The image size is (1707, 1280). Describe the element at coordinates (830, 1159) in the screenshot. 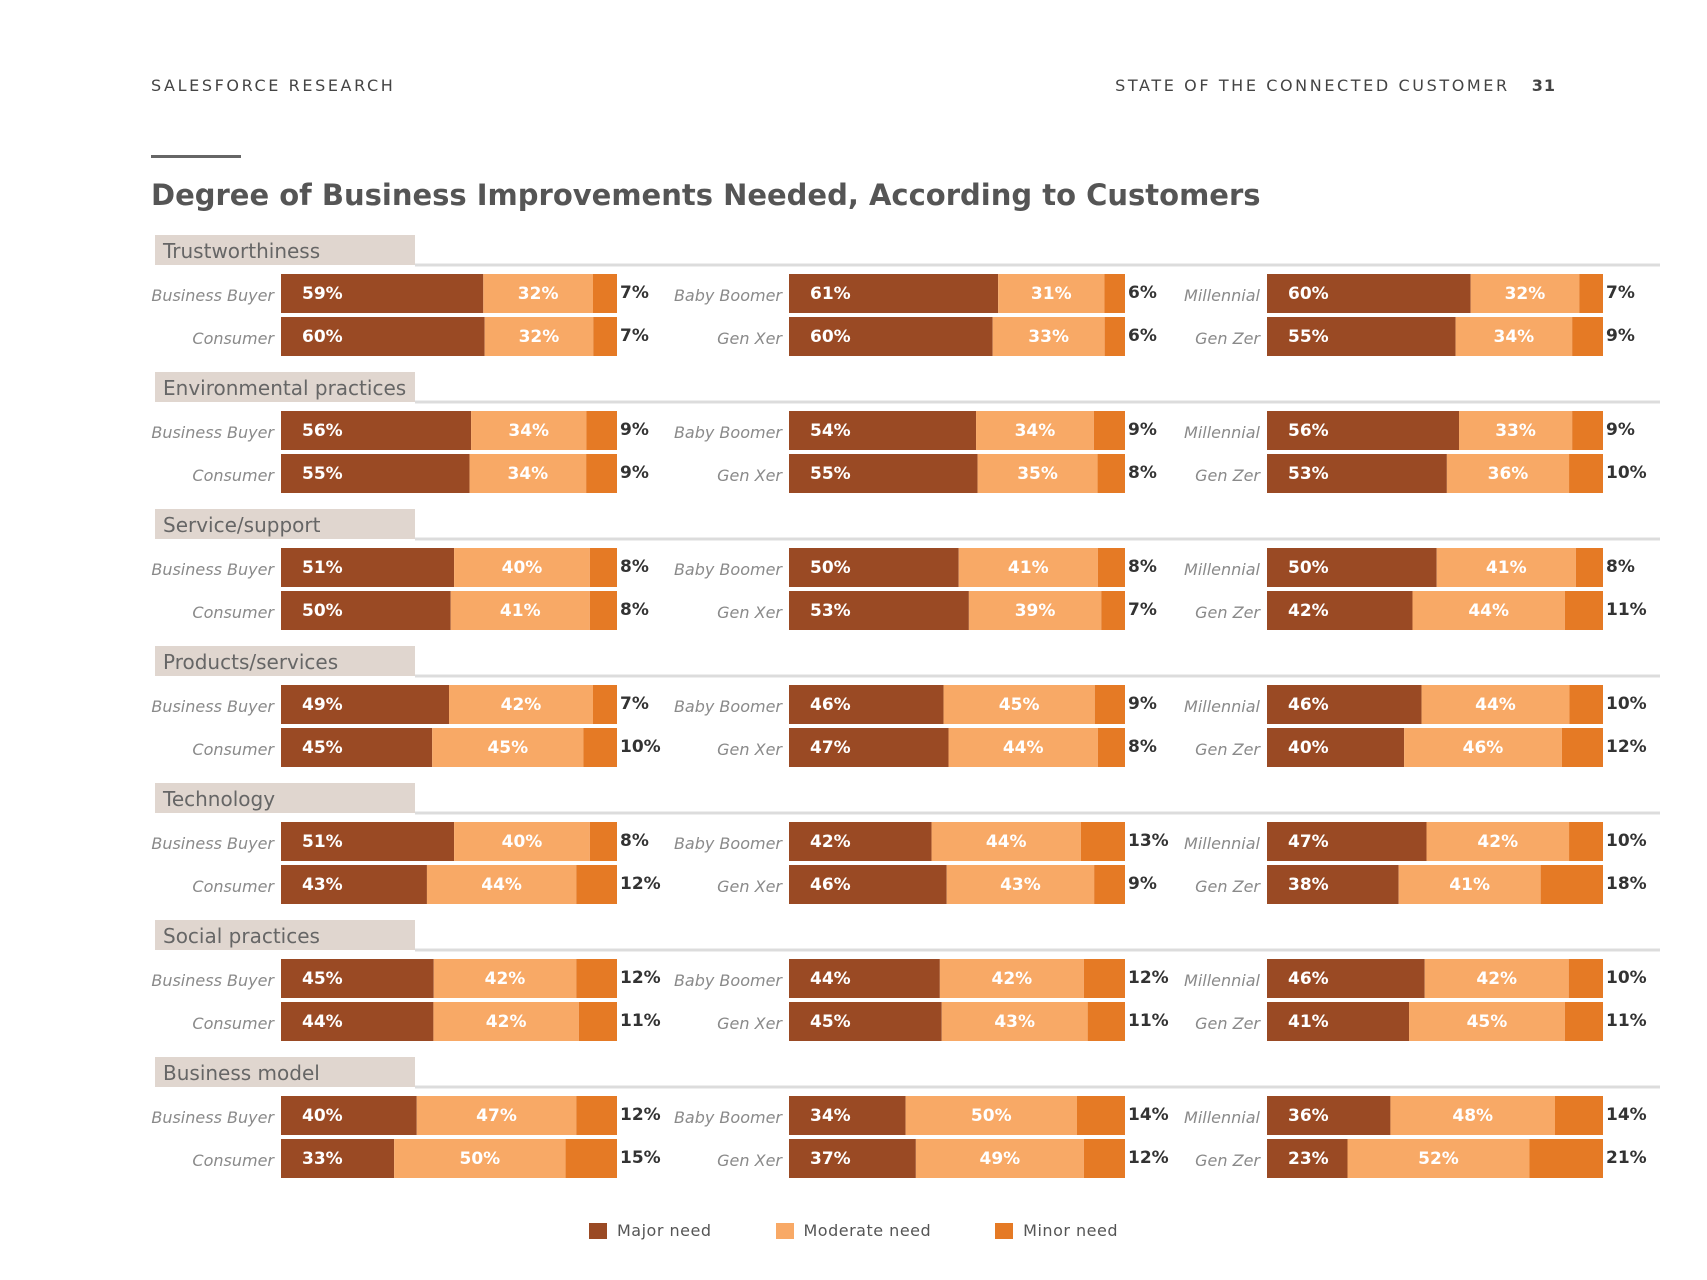

I see `data-label-major: 37%` at that location.